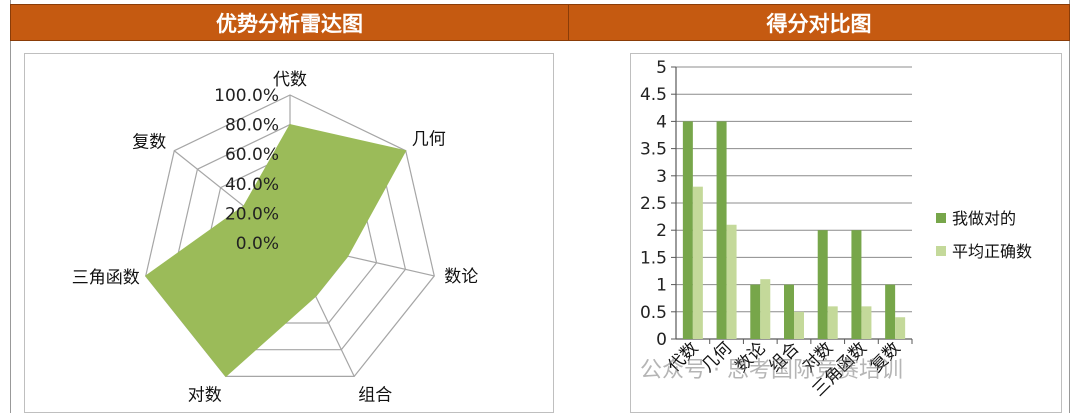 The image size is (1080, 416). Describe the element at coordinates (661, 286) in the screenshot. I see `y-axis-tick-label: 1` at that location.